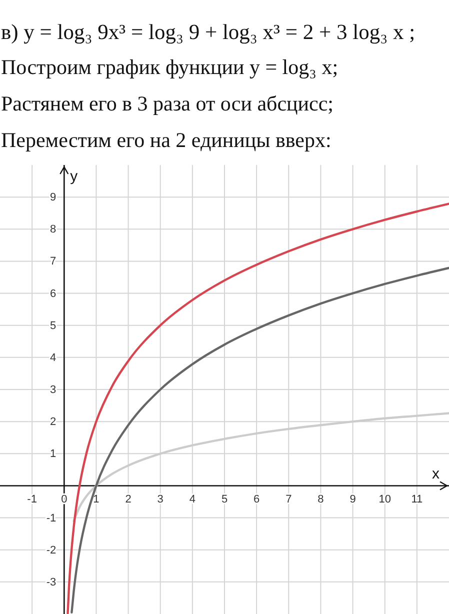  What do you see at coordinates (224, 500) in the screenshot?
I see `x-tick-label: 5` at bounding box center [224, 500].